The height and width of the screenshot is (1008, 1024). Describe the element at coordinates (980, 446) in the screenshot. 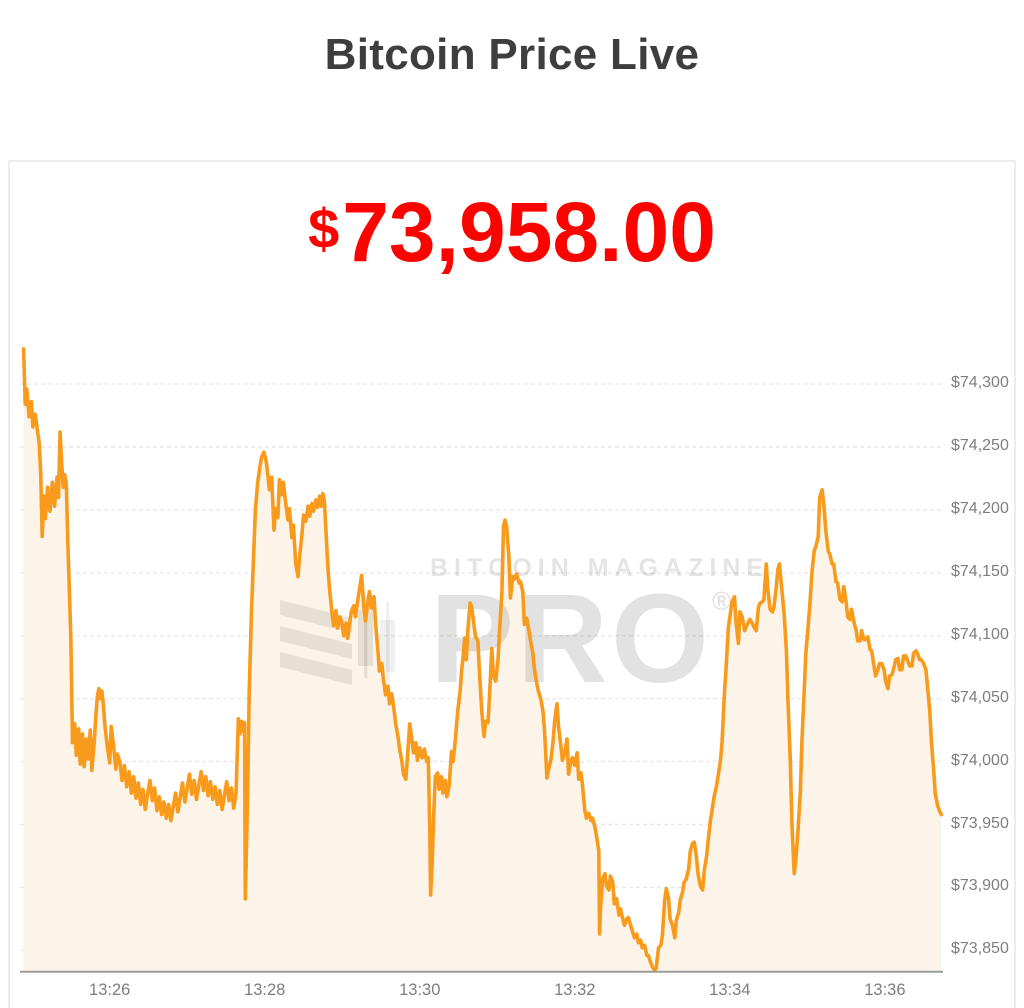

I see `y-axis-label: $74,250` at that location.